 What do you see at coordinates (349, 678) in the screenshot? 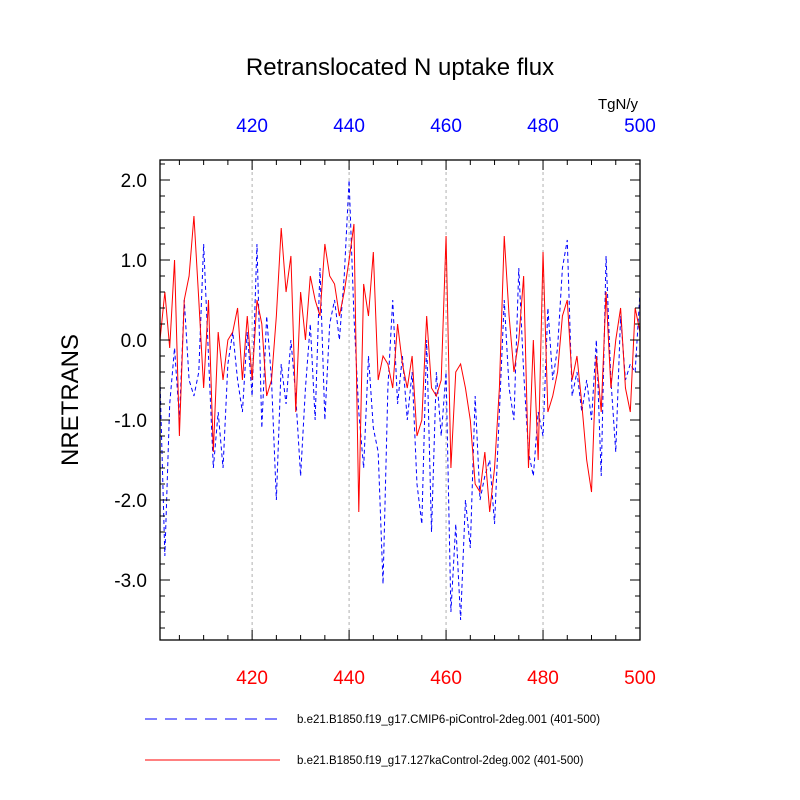
I see `x-tick-label-bottom: 440` at bounding box center [349, 678].